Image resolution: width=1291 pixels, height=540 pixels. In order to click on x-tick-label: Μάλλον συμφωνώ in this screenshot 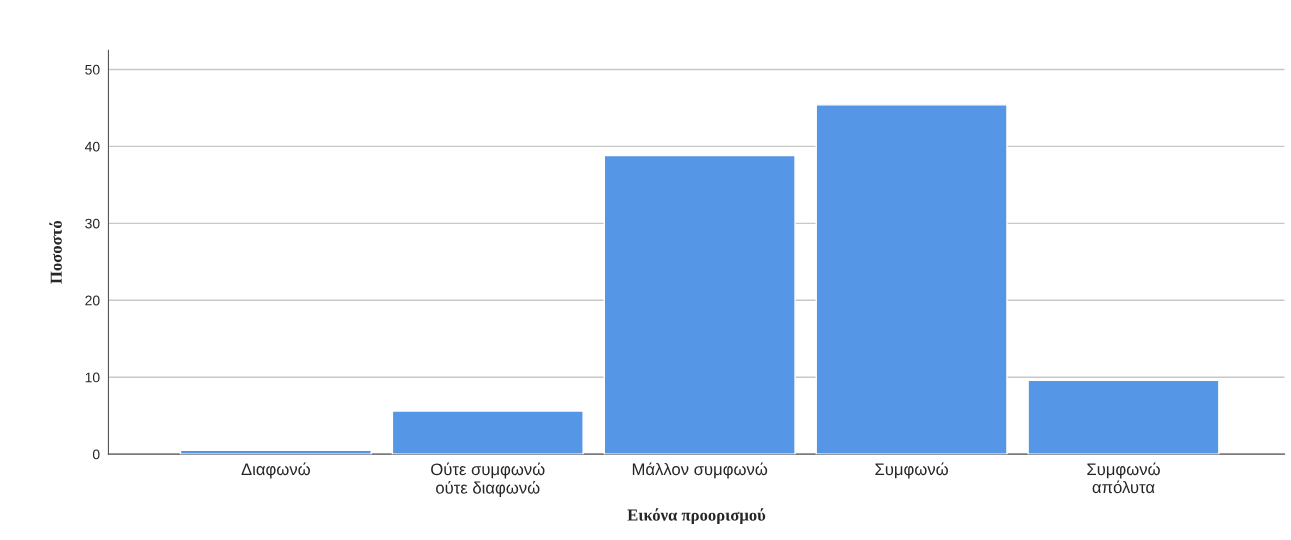, I will do `click(700, 470)`.